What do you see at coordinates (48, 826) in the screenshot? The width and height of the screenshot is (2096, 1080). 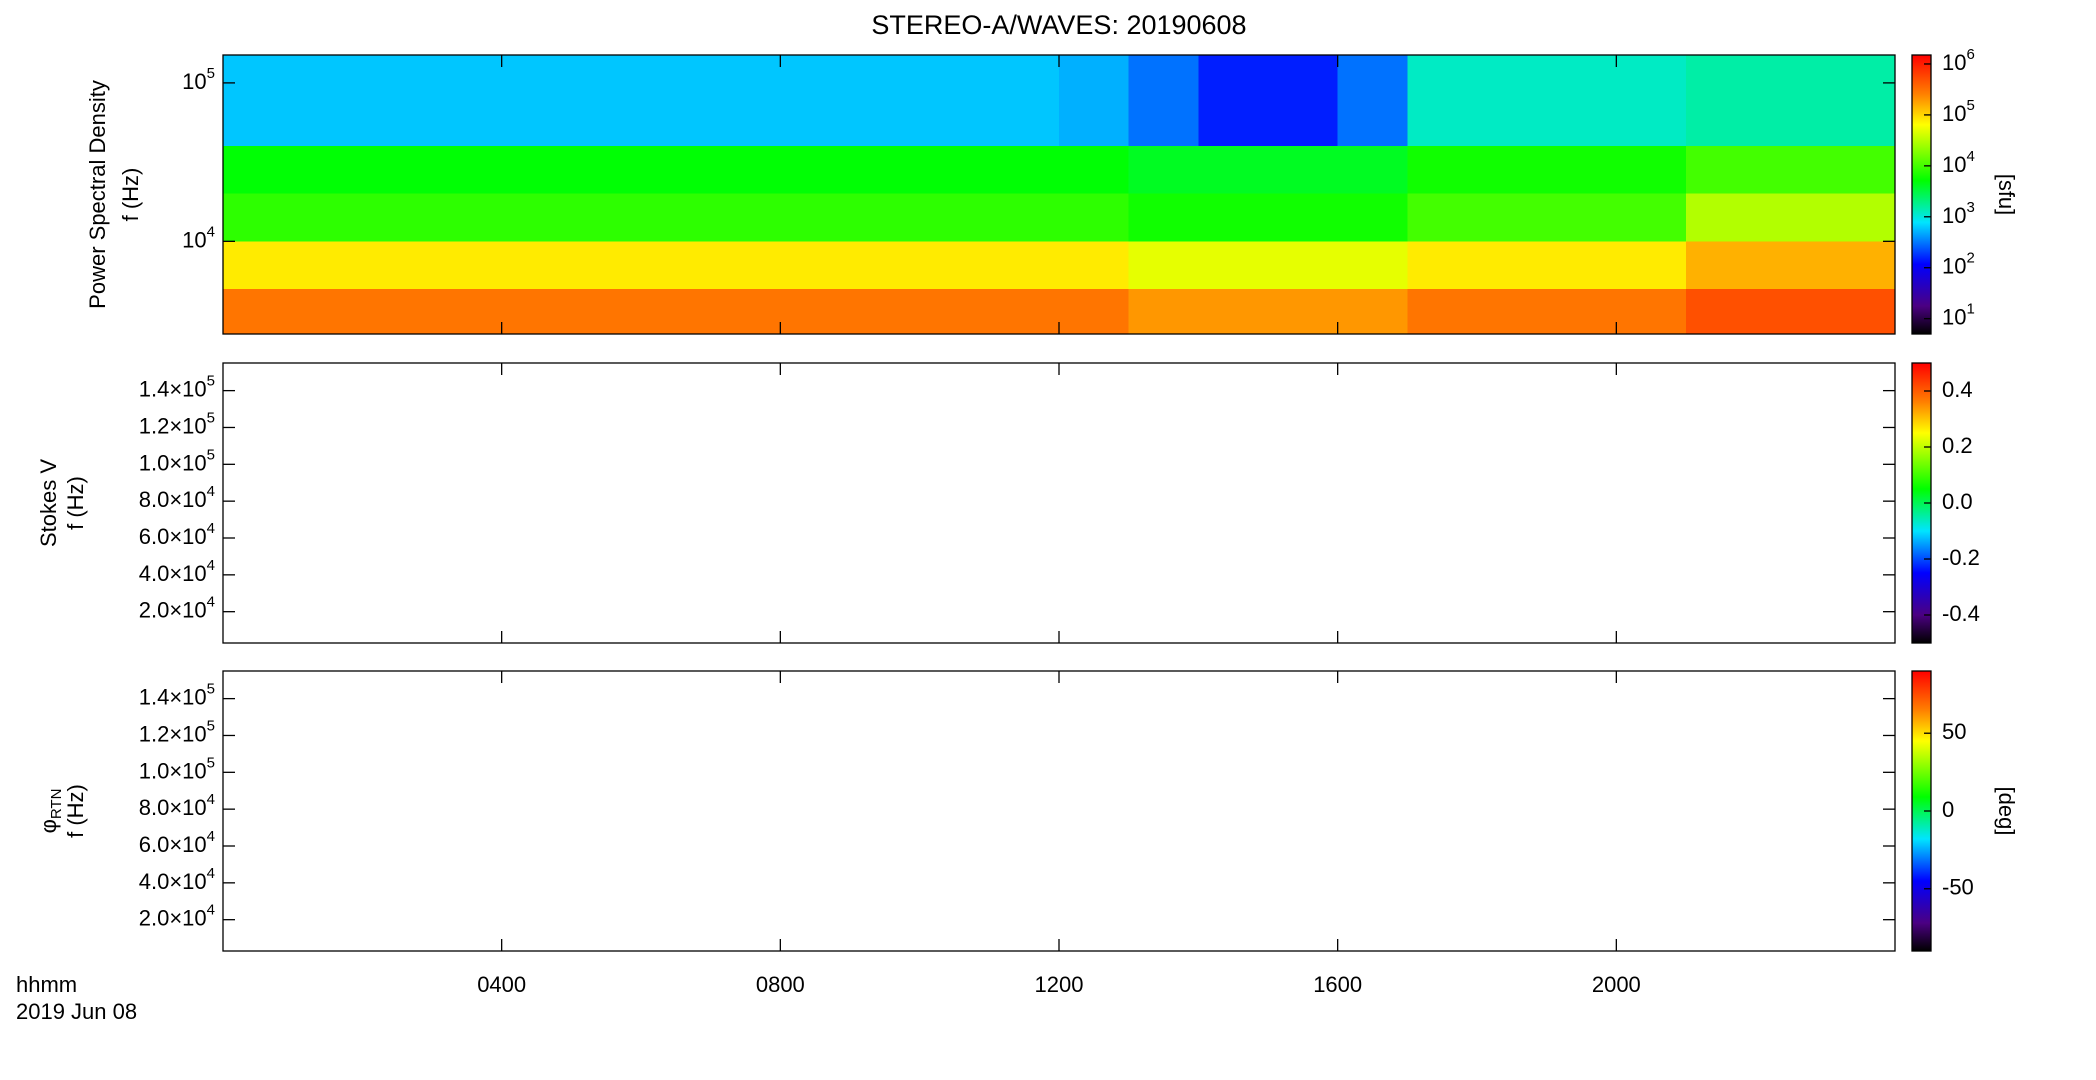 I see `y-axis-label-text: φ` at bounding box center [48, 826].